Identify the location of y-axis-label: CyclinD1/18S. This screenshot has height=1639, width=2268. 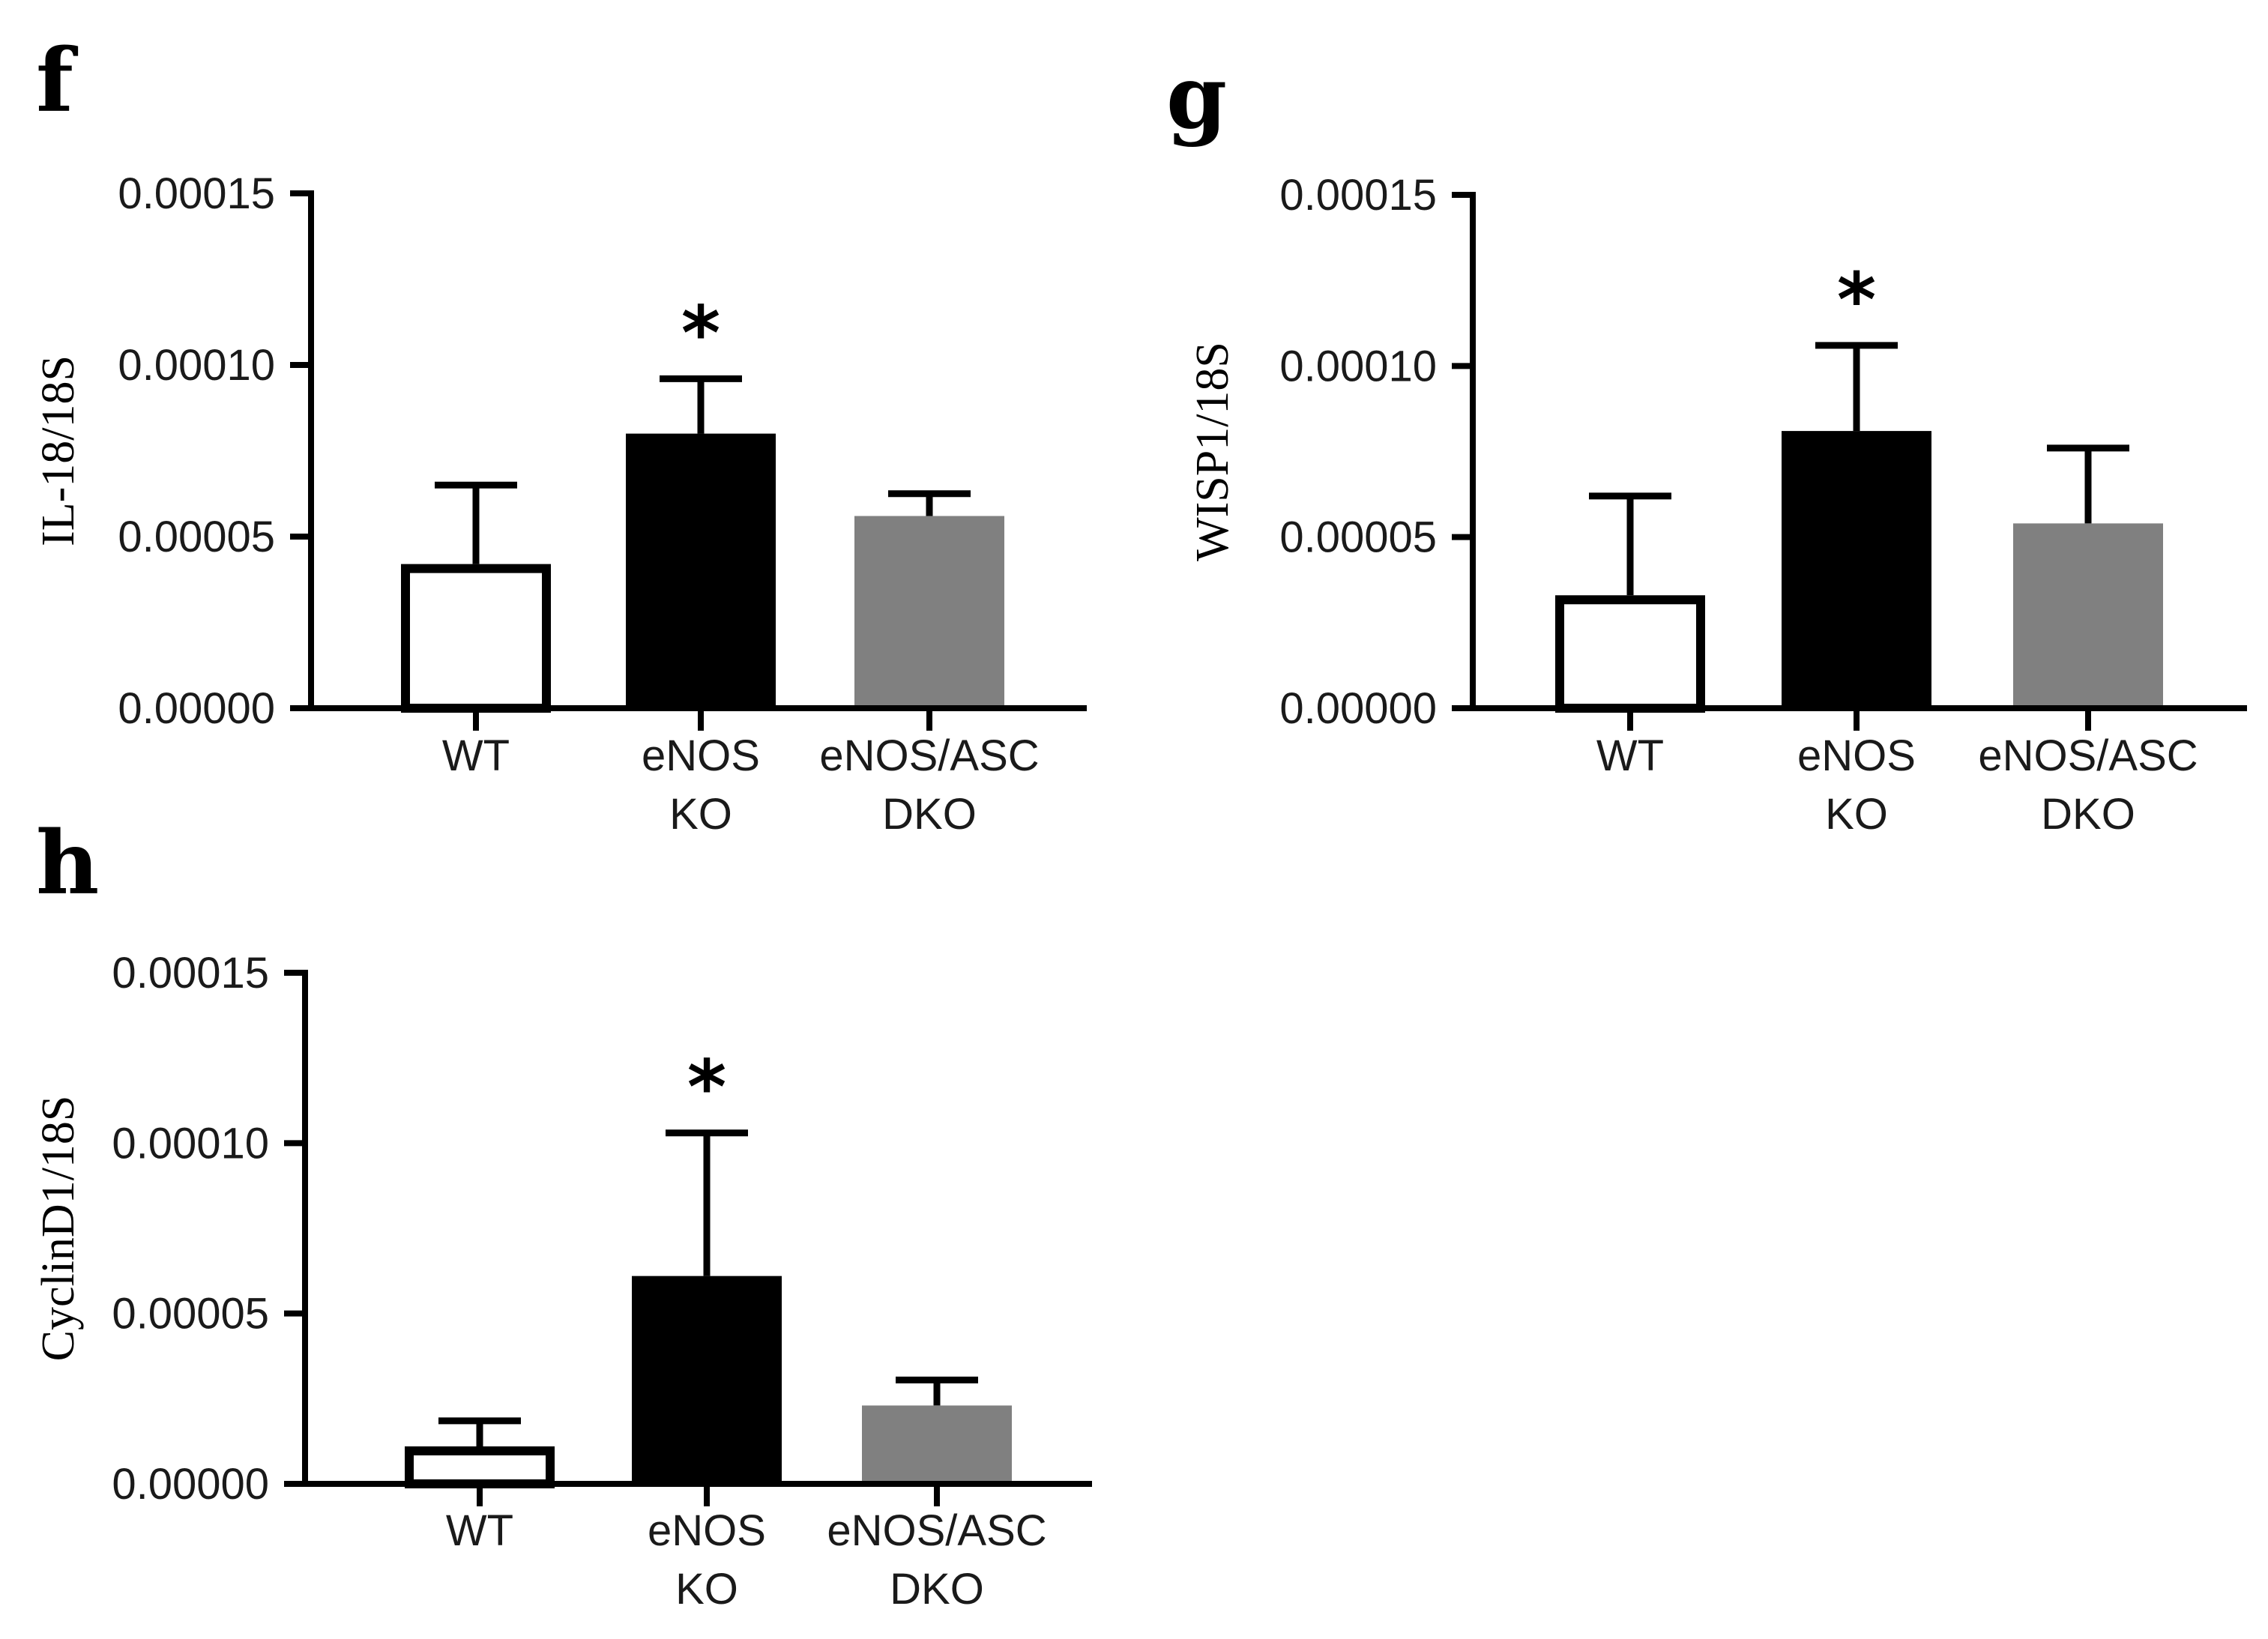
(58, 1229).